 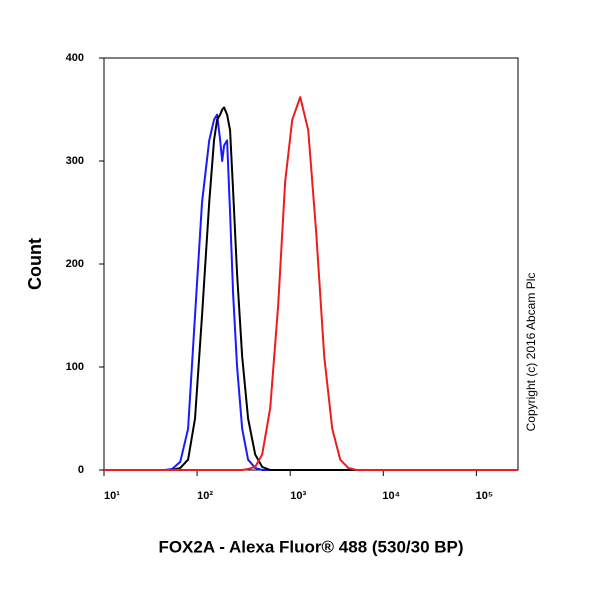 I want to click on y-axis-label: Count, so click(x=35, y=264).